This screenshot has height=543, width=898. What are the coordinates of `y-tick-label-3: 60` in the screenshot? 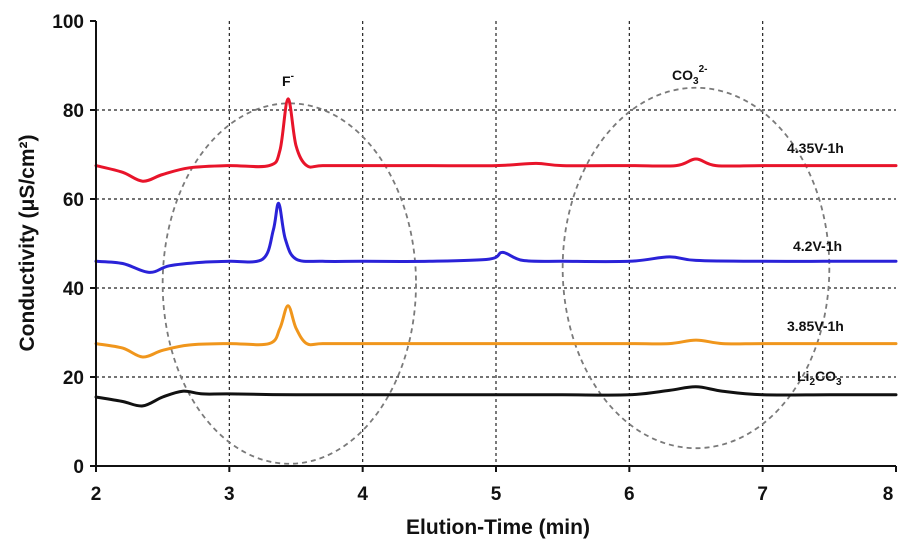 It's located at (73, 200).